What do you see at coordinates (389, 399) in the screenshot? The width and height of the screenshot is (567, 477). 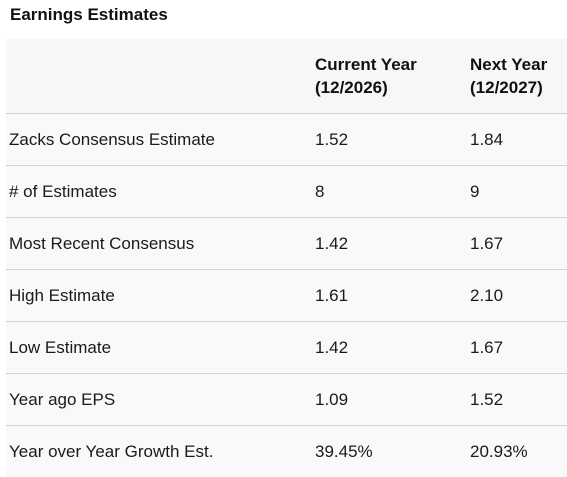 I see `current-year-value: 1.09` at bounding box center [389, 399].